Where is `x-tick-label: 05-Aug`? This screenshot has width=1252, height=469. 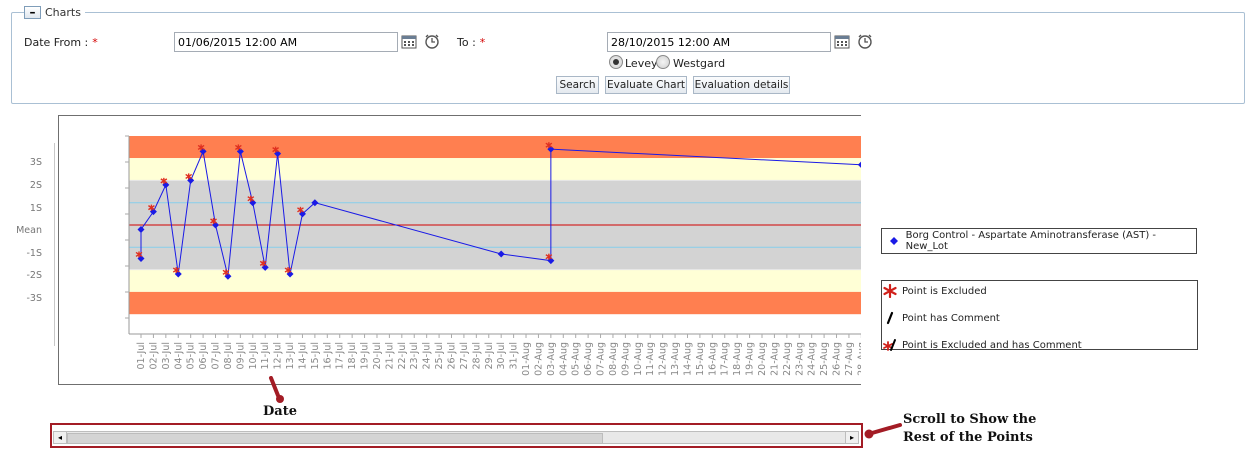 x-tick-label: 05-Aug is located at coordinates (576, 359).